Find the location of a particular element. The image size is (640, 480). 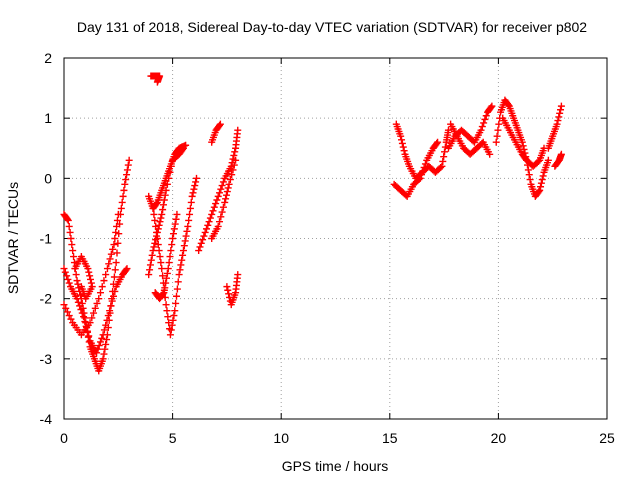

x-tick-label: 20 is located at coordinates (499, 438).